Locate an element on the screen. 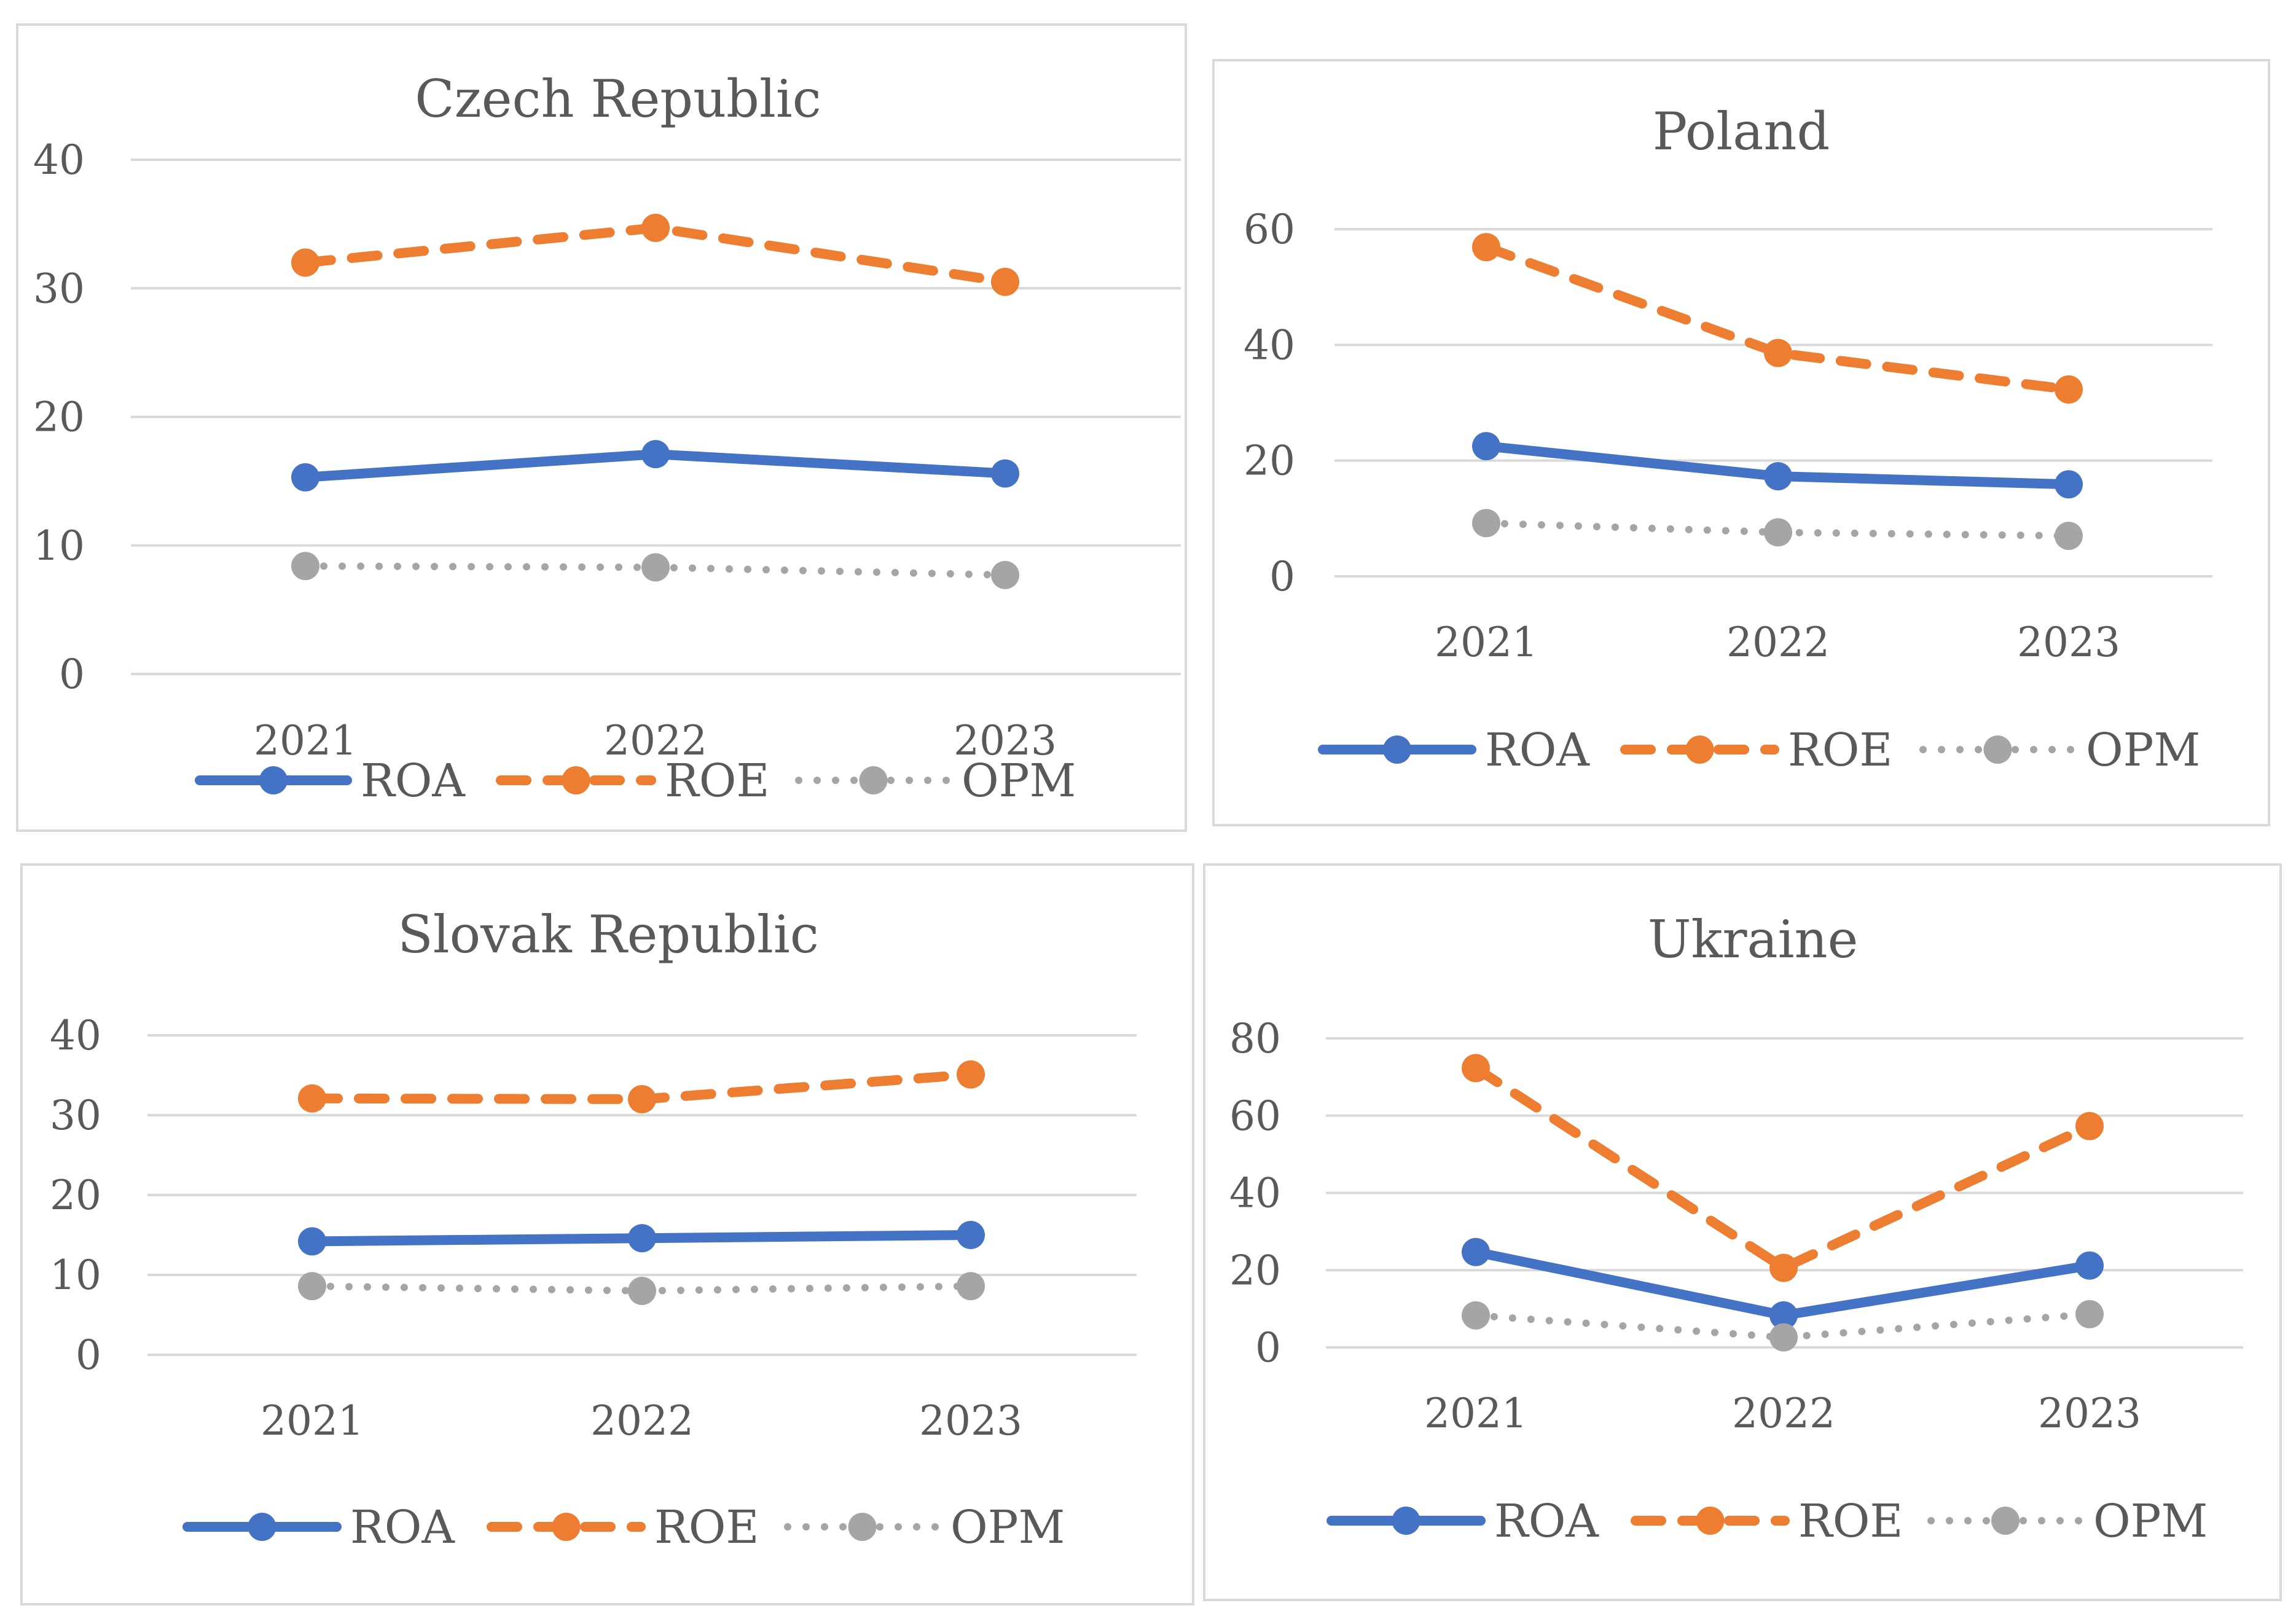 The height and width of the screenshot is (1619, 2296). series-line-opm is located at coordinates (1782, 1325).